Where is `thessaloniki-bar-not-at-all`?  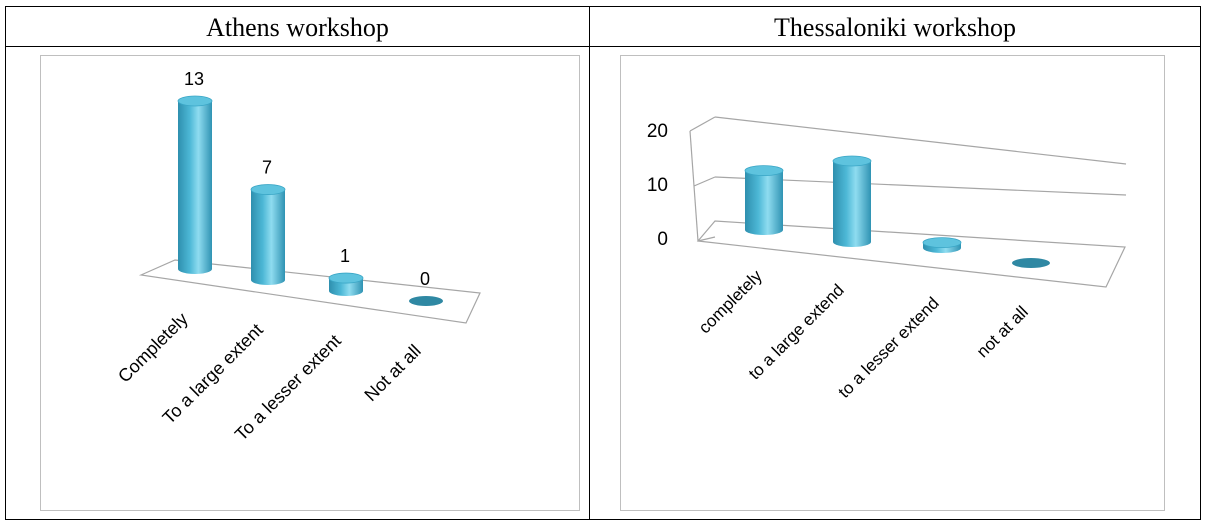 thessaloniki-bar-not-at-all is located at coordinates (1031, 263).